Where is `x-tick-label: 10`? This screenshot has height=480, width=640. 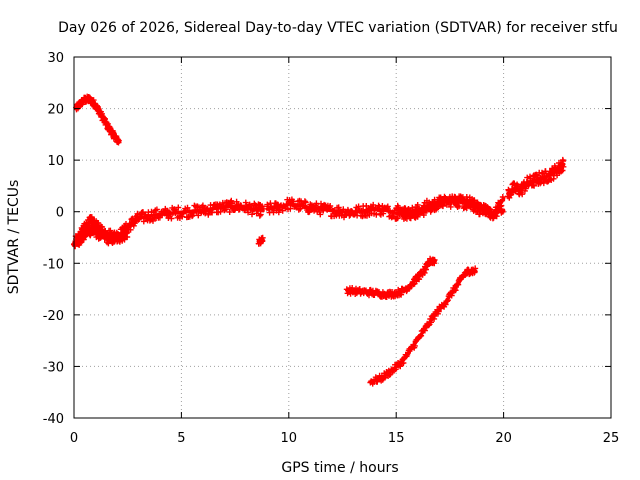
x-tick-label: 10 is located at coordinates (289, 438).